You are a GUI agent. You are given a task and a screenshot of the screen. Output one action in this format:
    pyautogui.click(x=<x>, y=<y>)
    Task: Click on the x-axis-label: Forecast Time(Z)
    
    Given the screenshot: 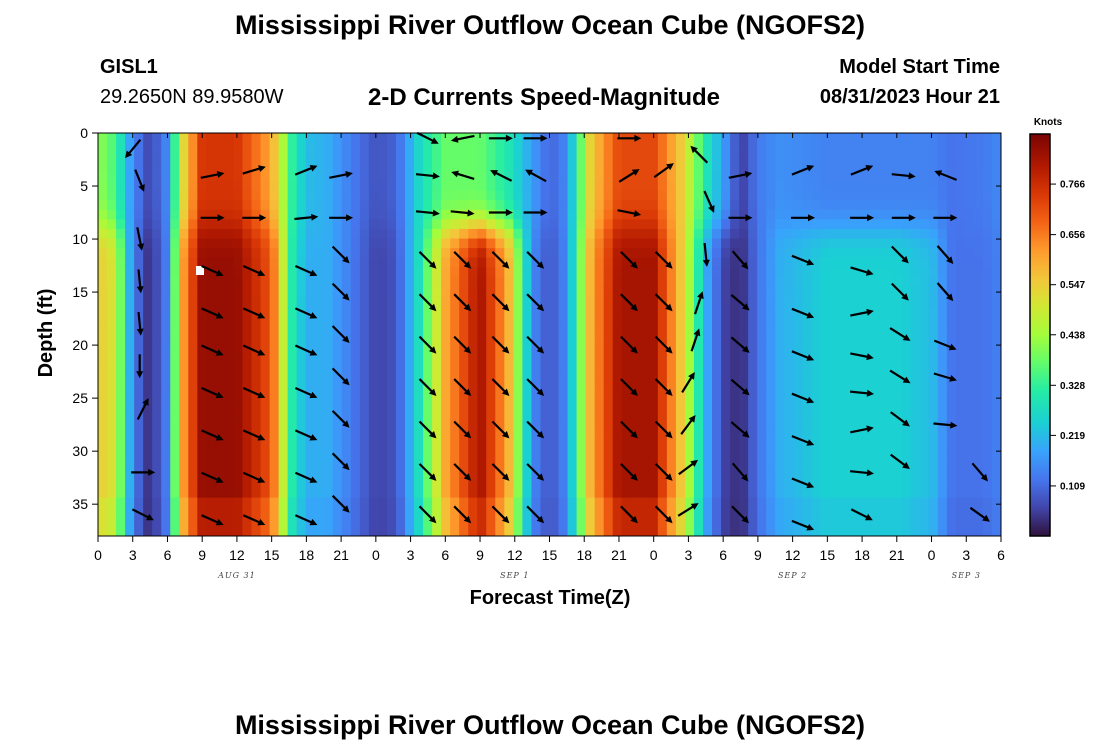 What is the action you would take?
    pyautogui.click(x=550, y=598)
    